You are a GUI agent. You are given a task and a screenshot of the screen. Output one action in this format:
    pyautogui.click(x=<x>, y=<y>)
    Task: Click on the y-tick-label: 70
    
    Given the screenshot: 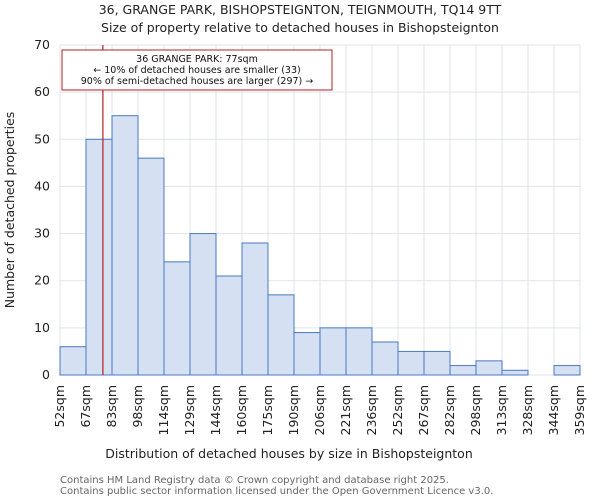 What is the action you would take?
    pyautogui.click(x=42, y=44)
    